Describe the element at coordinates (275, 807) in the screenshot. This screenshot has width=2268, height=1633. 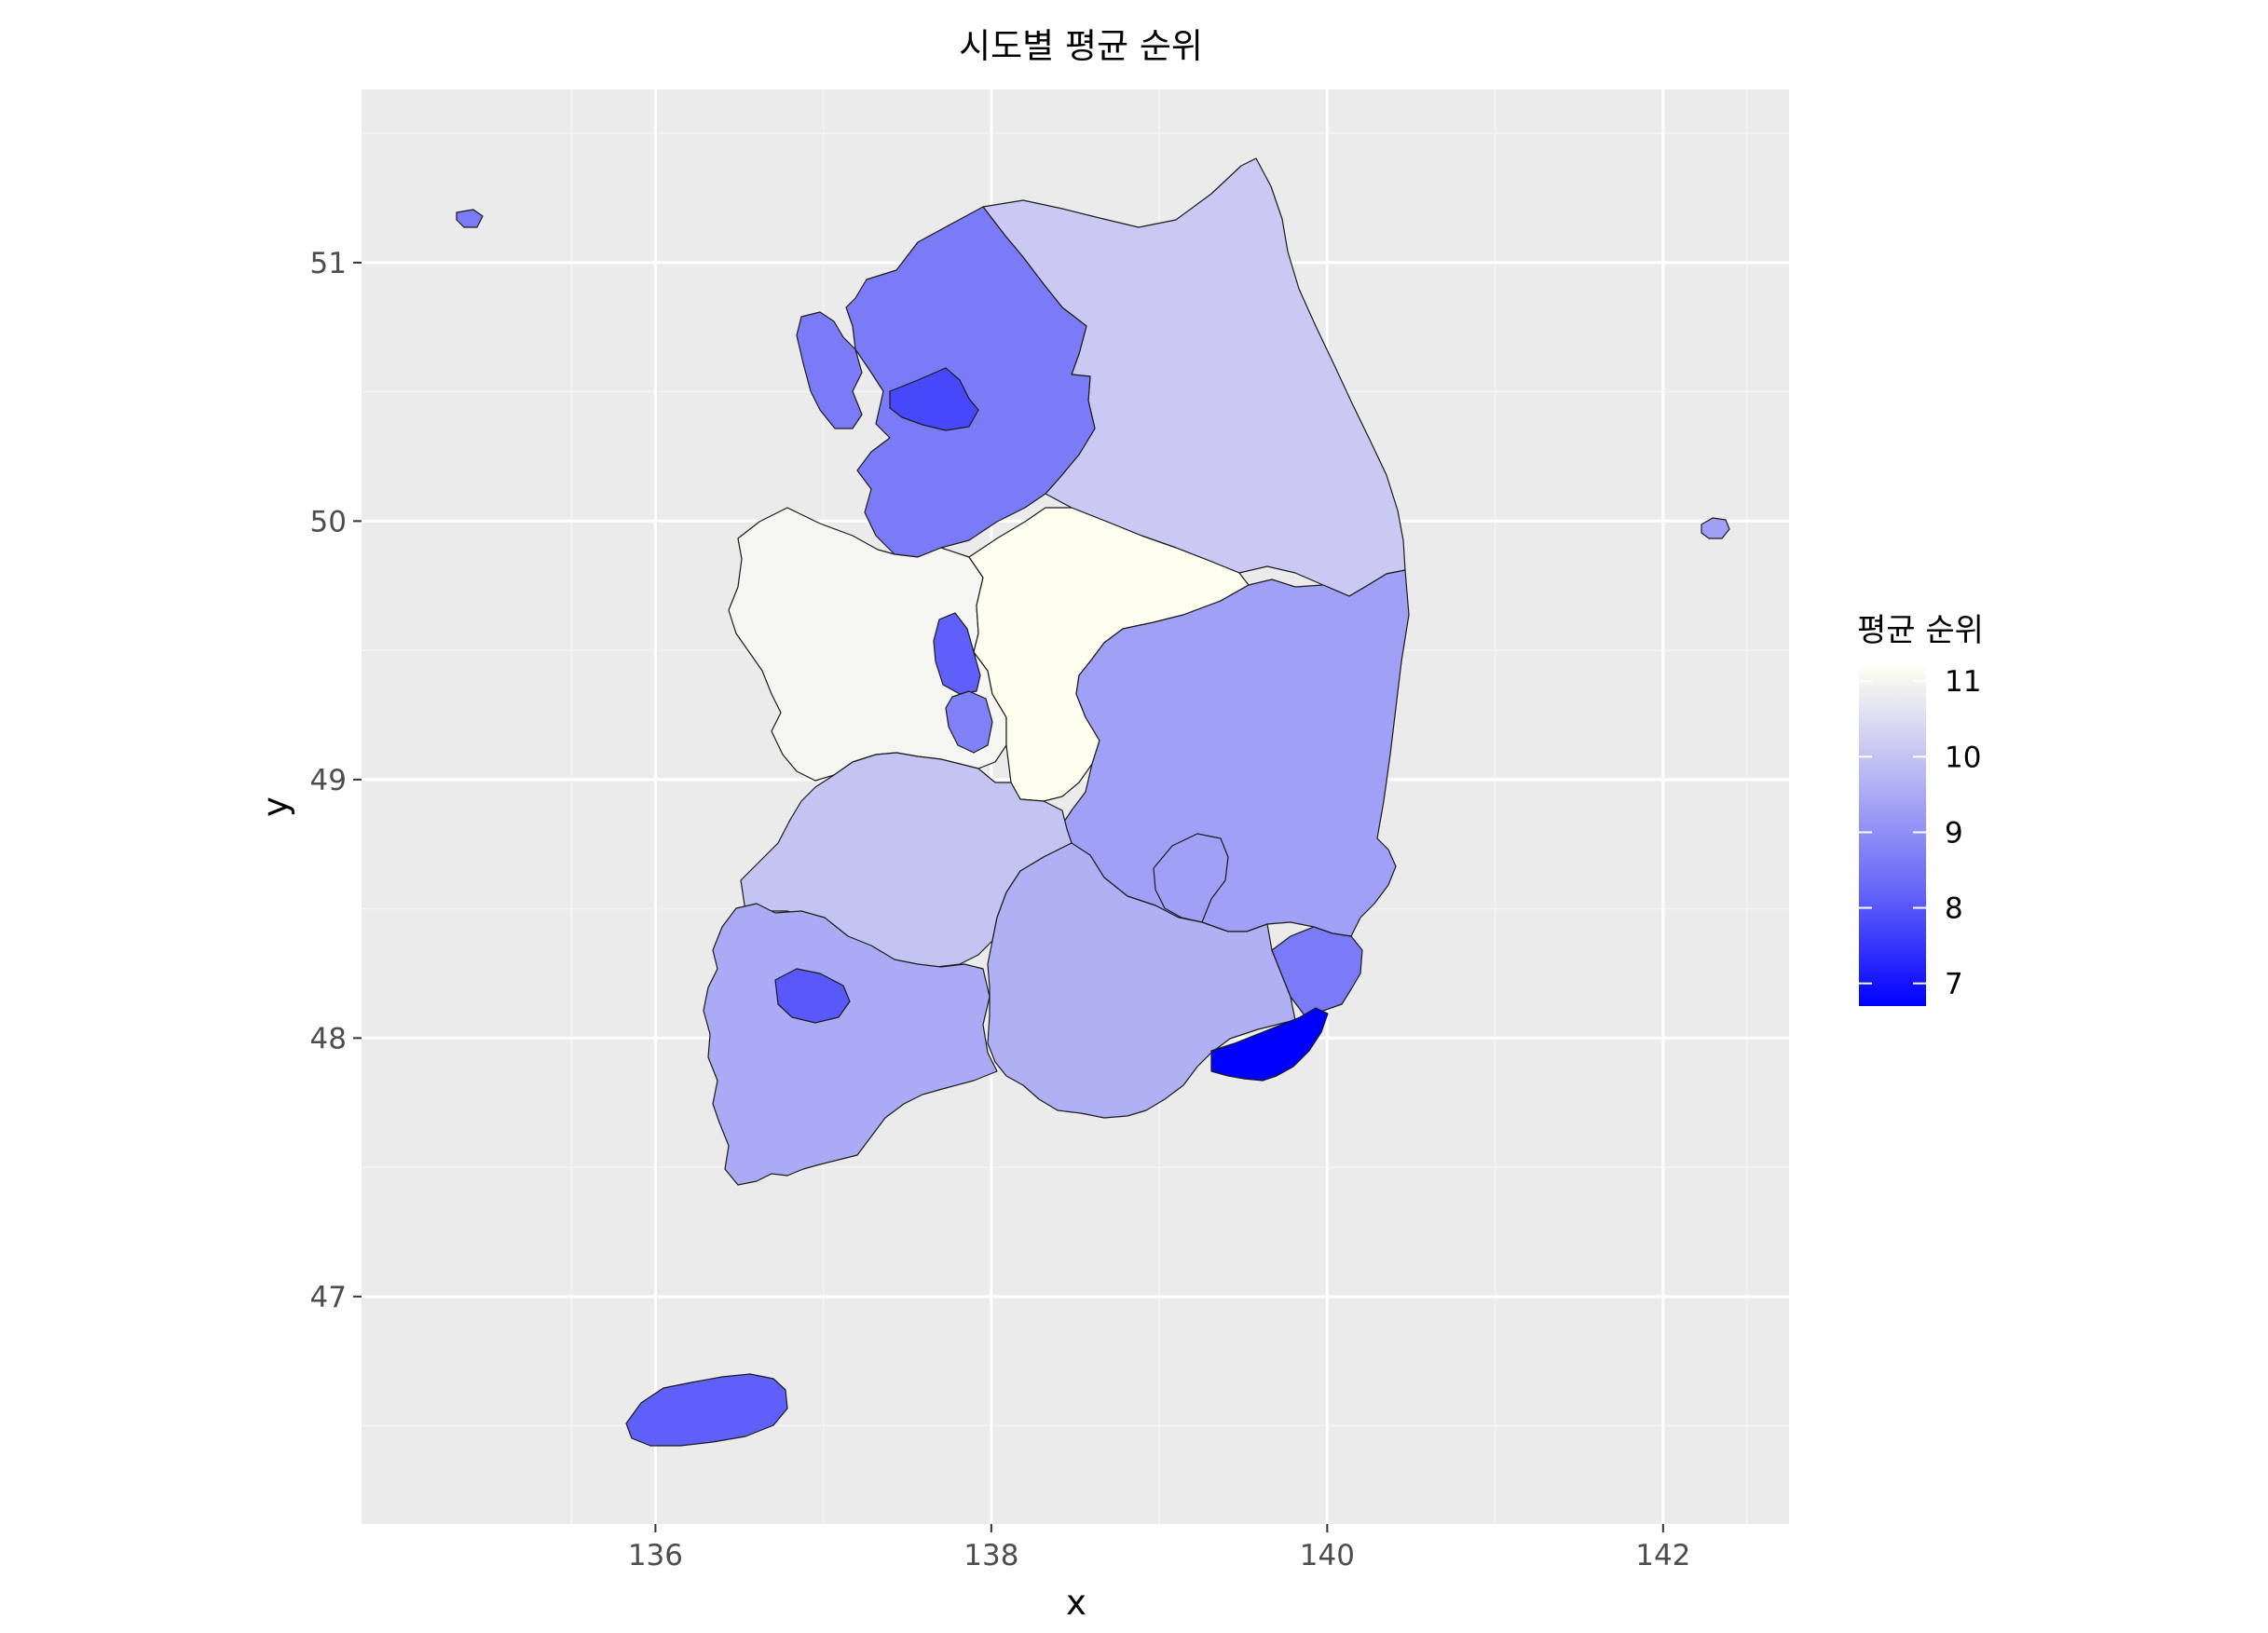
I see `y-axis-title: y` at that location.